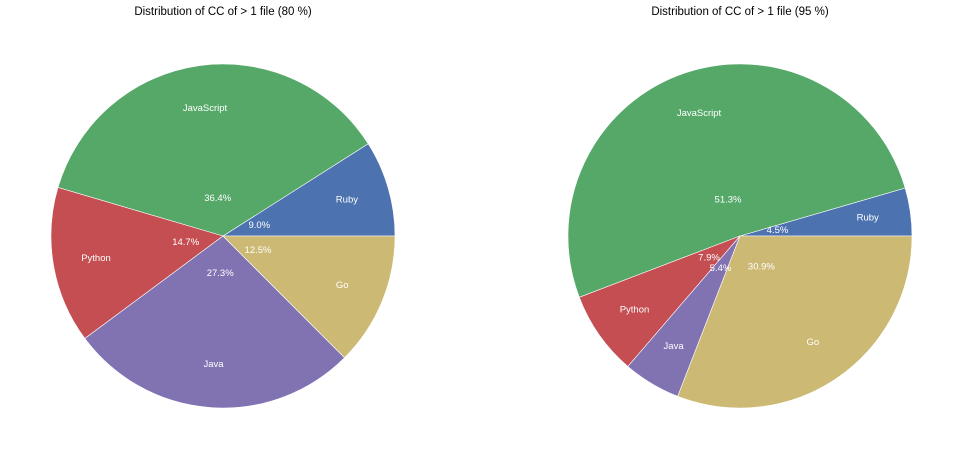 This screenshot has width=962, height=459. Describe the element at coordinates (259, 225) in the screenshot. I see `percent-label-ruby: 9.0%` at that location.